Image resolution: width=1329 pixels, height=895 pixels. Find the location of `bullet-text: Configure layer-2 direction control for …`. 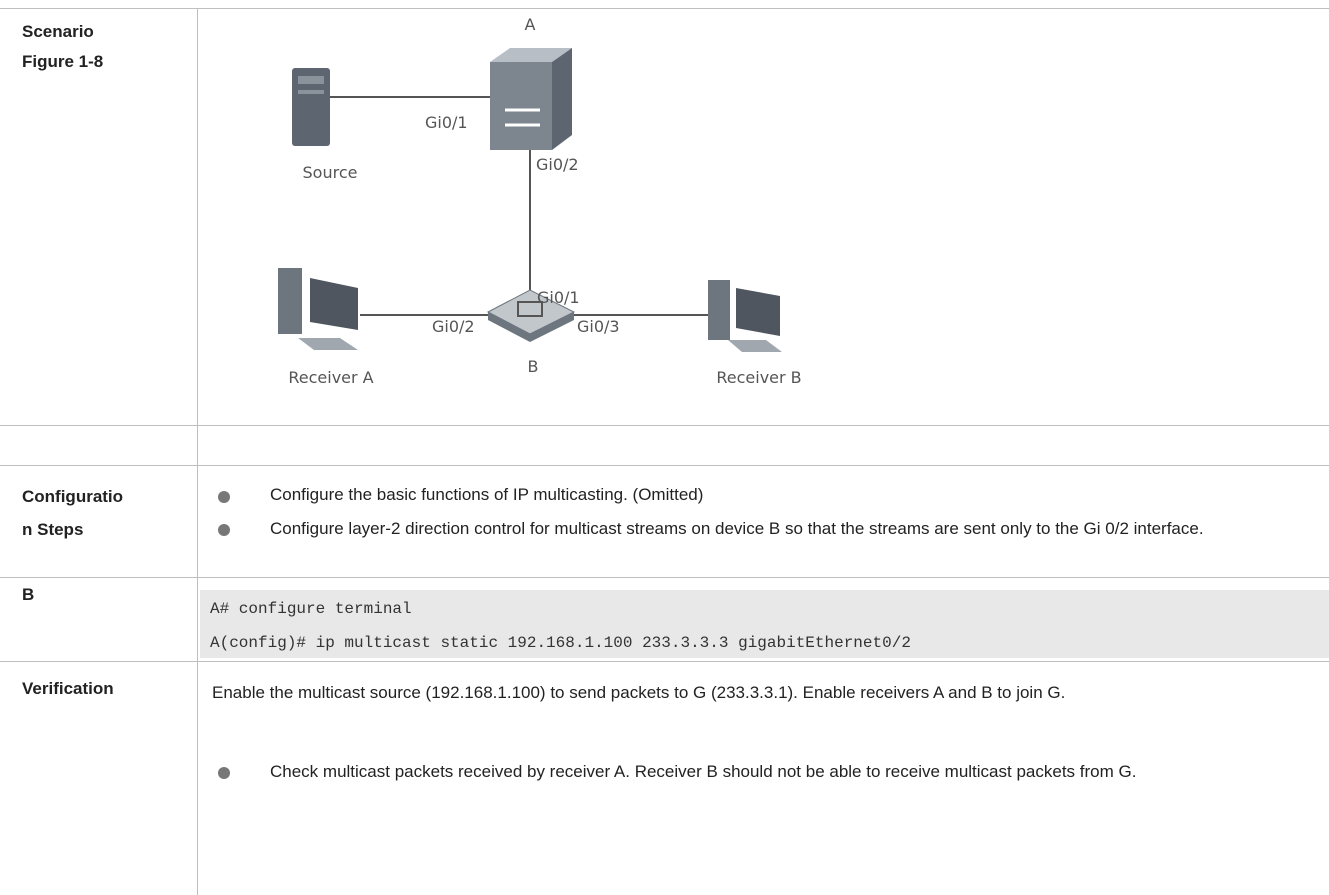

bullet-text: Configure layer-2 direction control for … is located at coordinates (737, 528).